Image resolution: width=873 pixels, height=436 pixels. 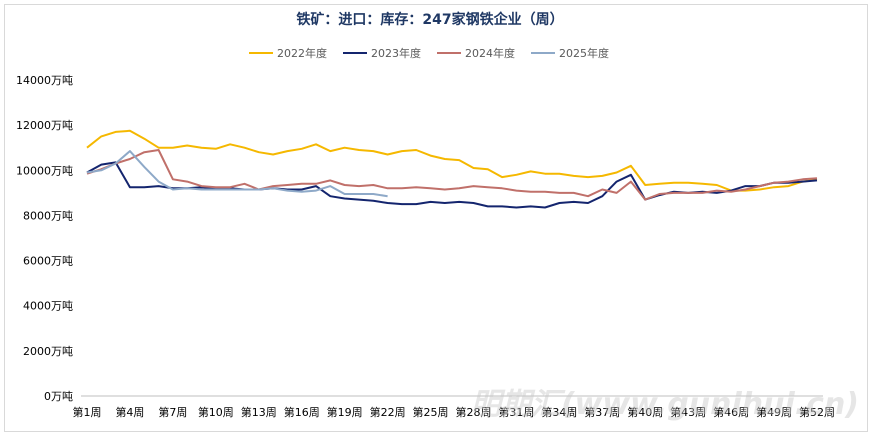 I want to click on x-tick-label: 第13周, so click(x=259, y=412).